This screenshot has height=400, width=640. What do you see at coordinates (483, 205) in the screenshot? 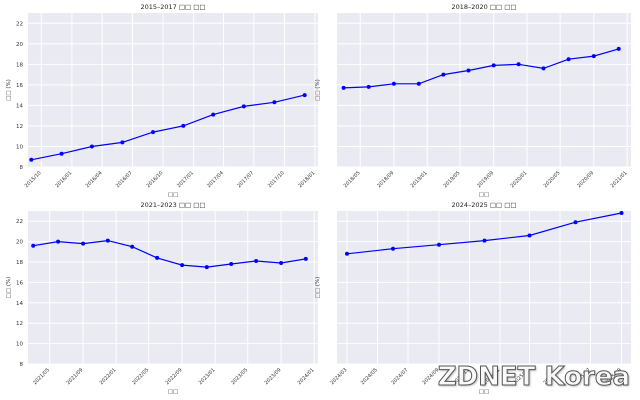
I see `chart-title: 2024–2025 □□ □□` at bounding box center [483, 205].